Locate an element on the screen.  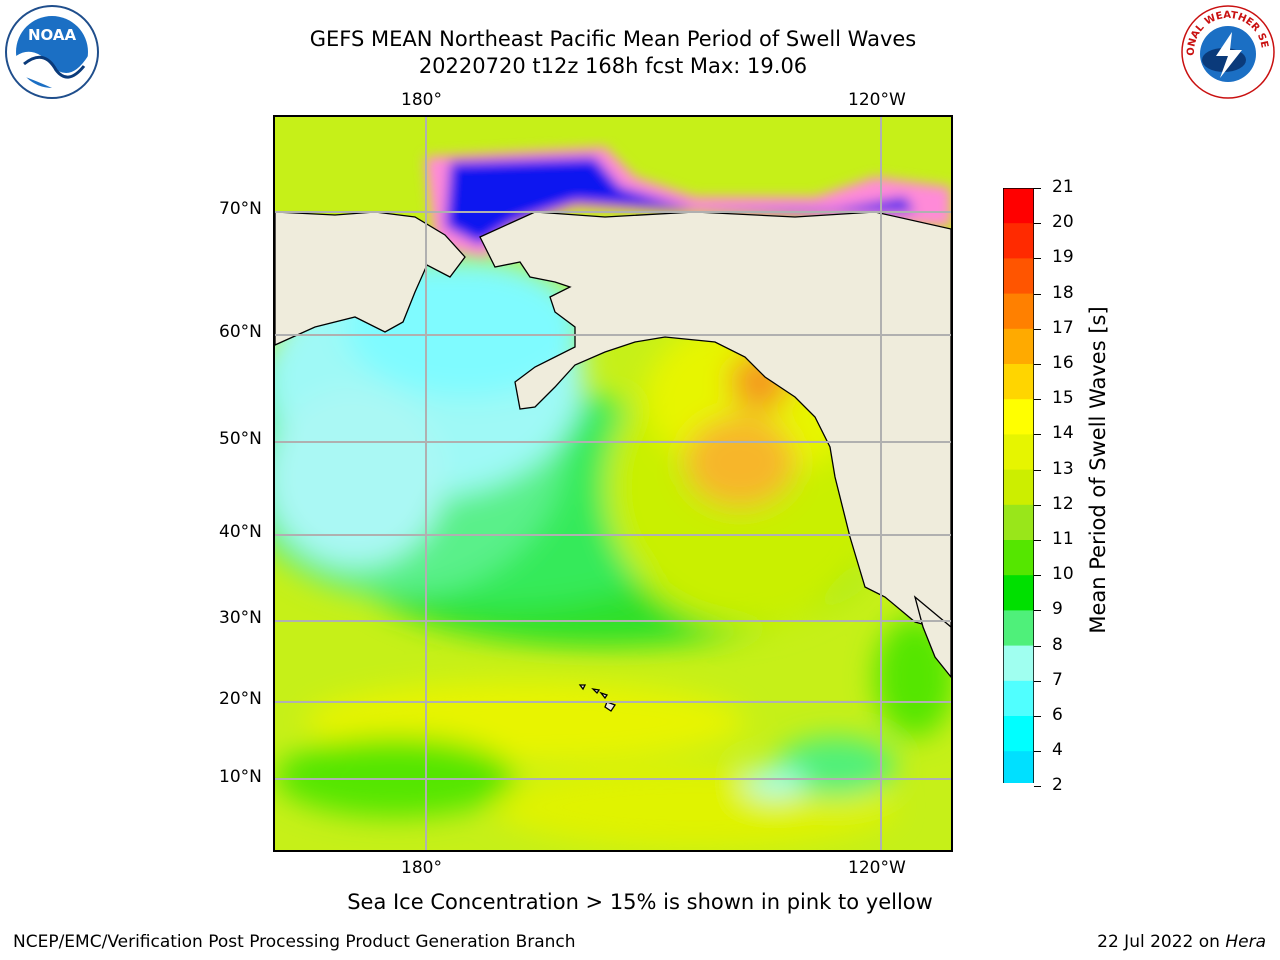
credit-date-text: 22 Jul 2022 on is located at coordinates (1161, 942).